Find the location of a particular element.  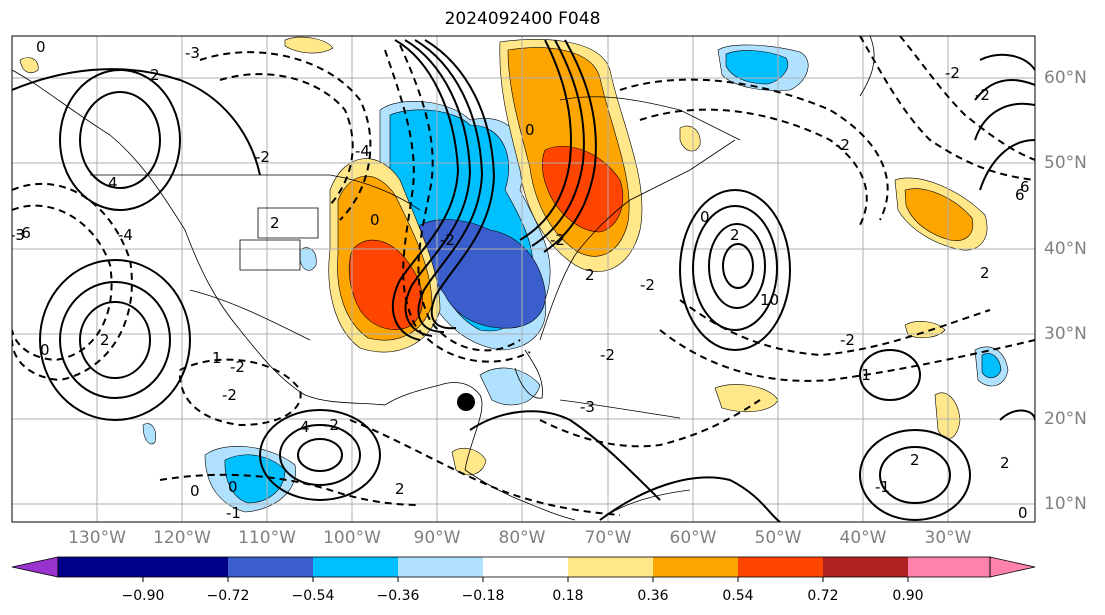

coastline-east-us is located at coordinates (637, 240).